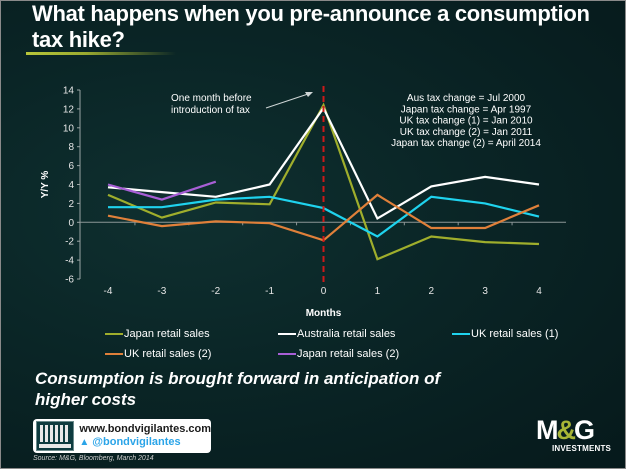 The width and height of the screenshot is (626, 469). I want to click on twitter-bird-icon: ▲, so click(84, 442).